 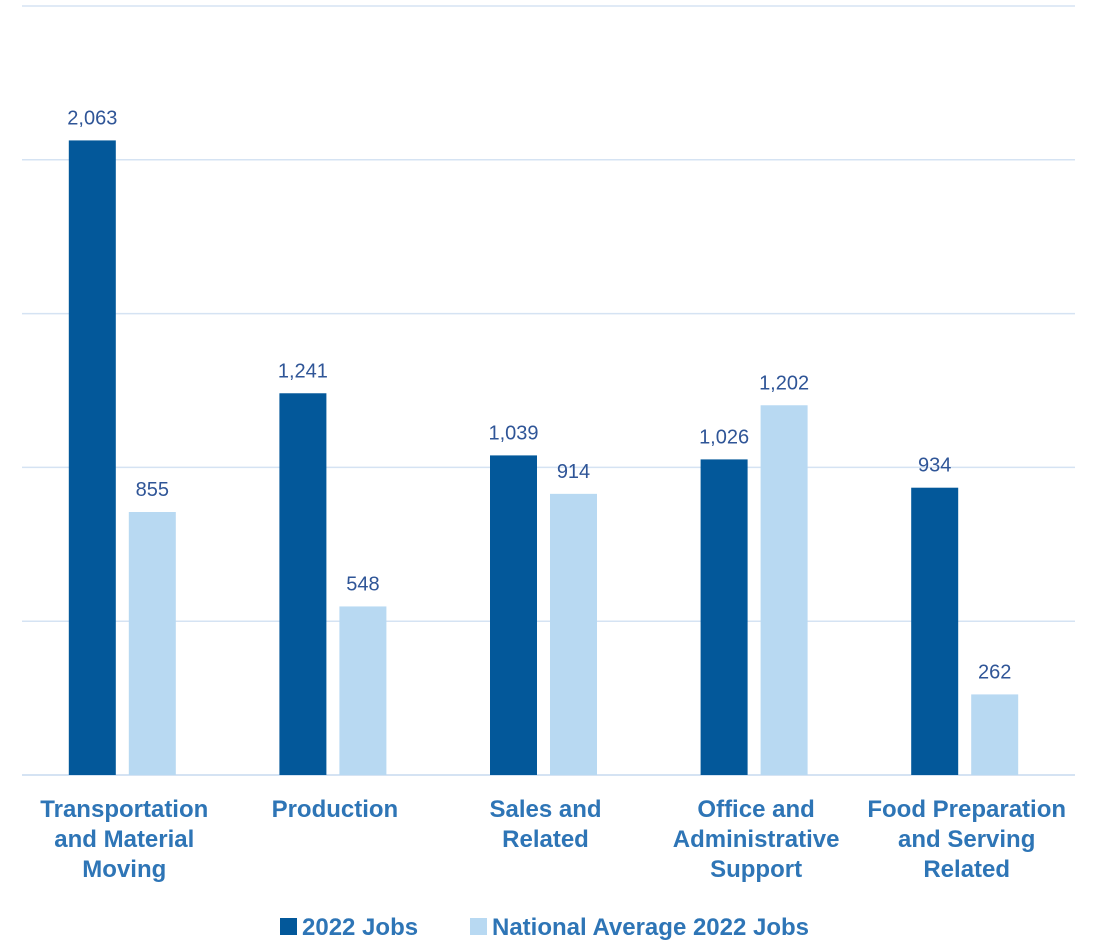 I want to click on category-label: Food Preparation and Serving Related, so click(x=966, y=839).